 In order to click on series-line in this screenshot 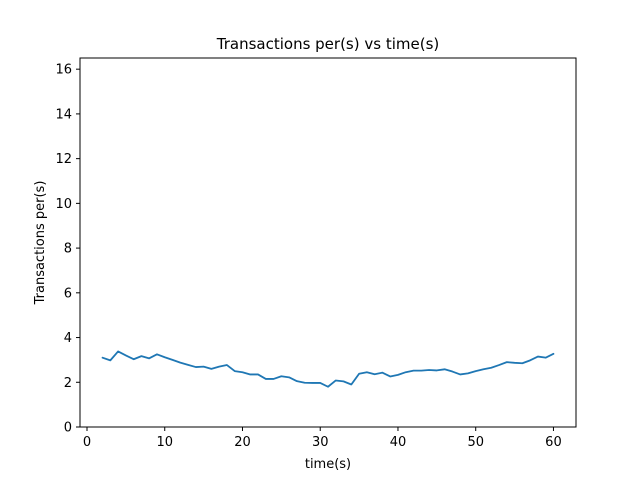, I will do `click(328, 369)`.